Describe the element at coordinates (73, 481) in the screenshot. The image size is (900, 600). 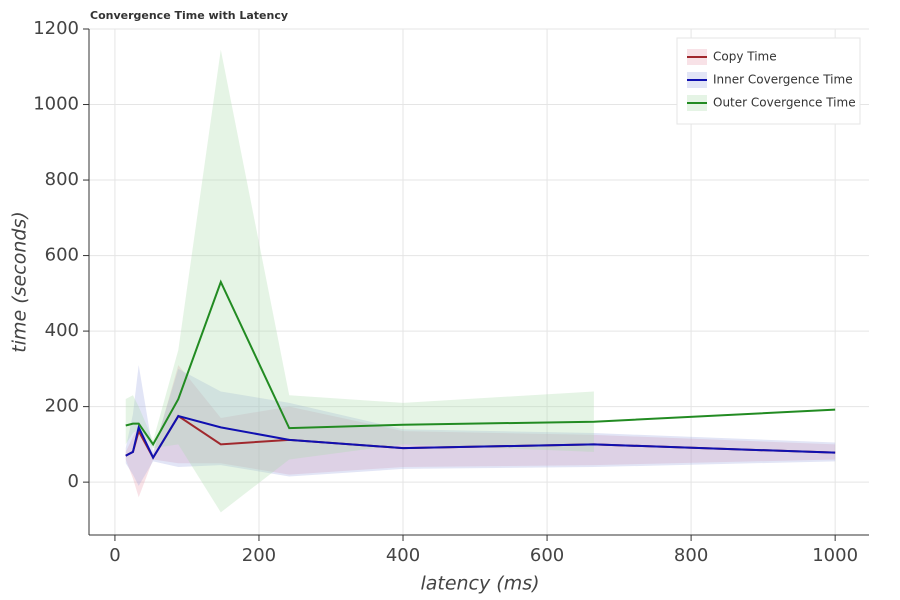
I see `y-tick-label: 0` at that location.